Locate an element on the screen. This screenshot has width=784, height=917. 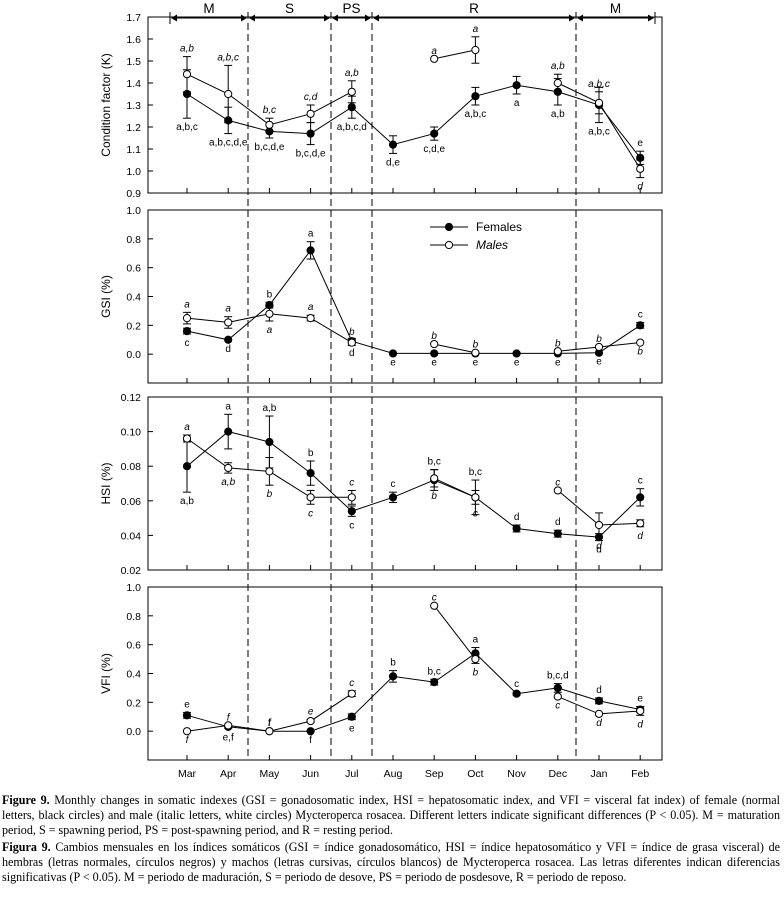
y-tick-label: 0.0 is located at coordinates (133, 355).